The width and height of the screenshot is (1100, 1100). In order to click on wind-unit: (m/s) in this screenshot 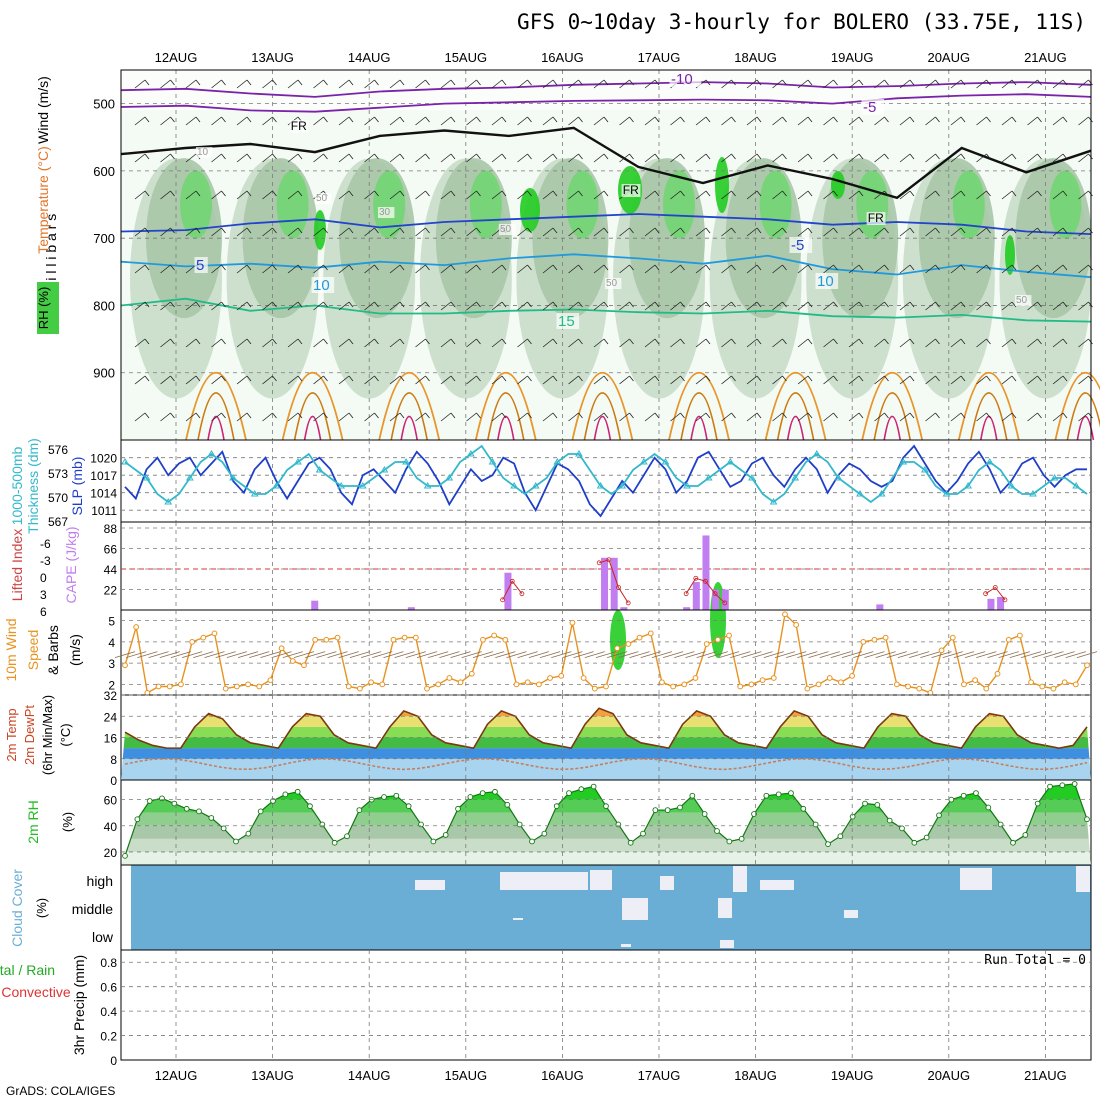, I will do `click(75, 650)`.